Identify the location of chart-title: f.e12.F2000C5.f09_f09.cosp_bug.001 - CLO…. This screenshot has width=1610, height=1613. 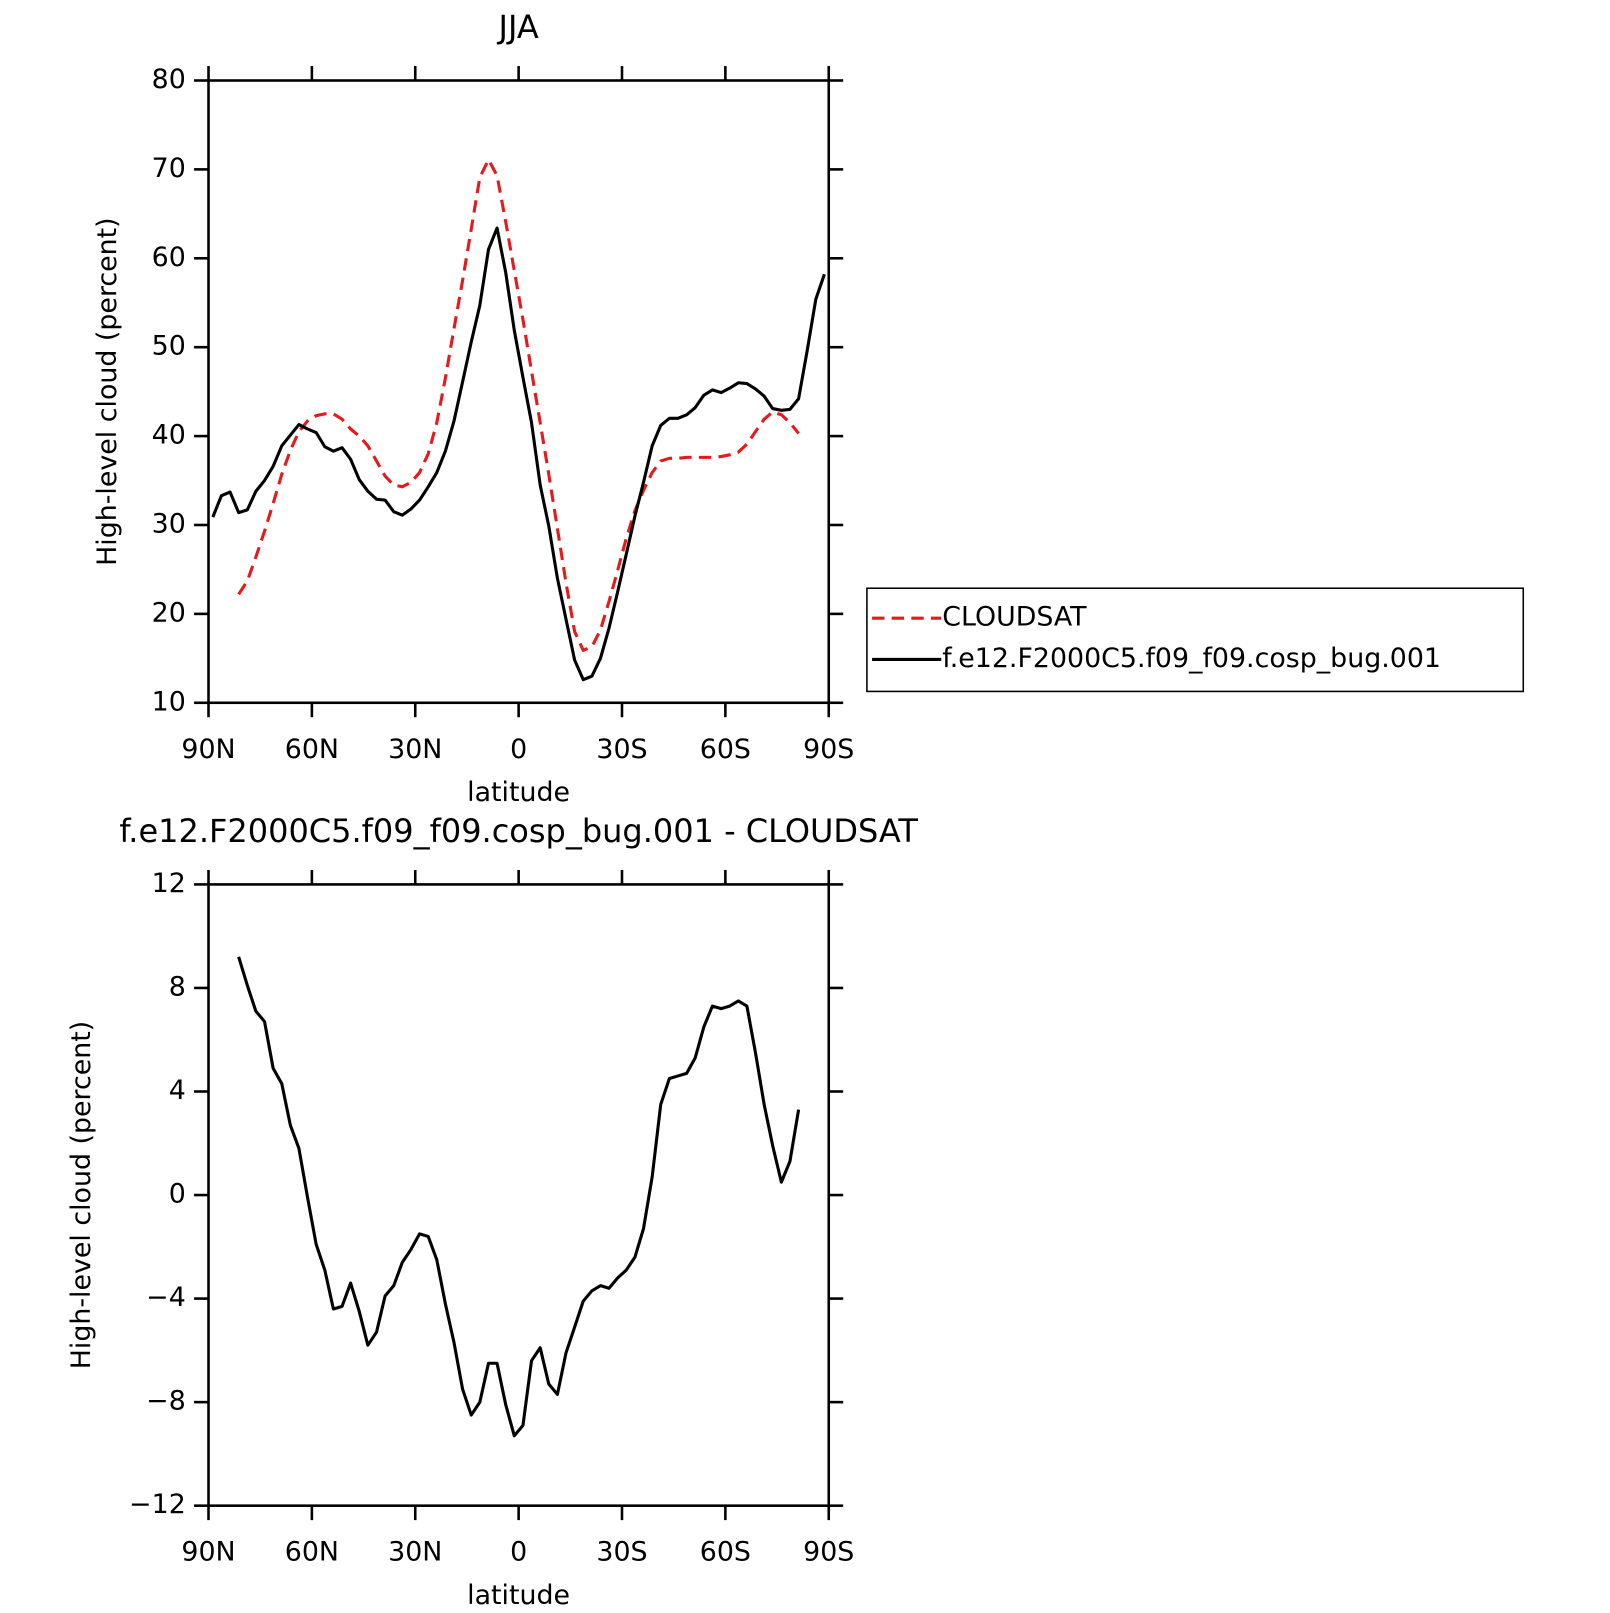
(518, 831).